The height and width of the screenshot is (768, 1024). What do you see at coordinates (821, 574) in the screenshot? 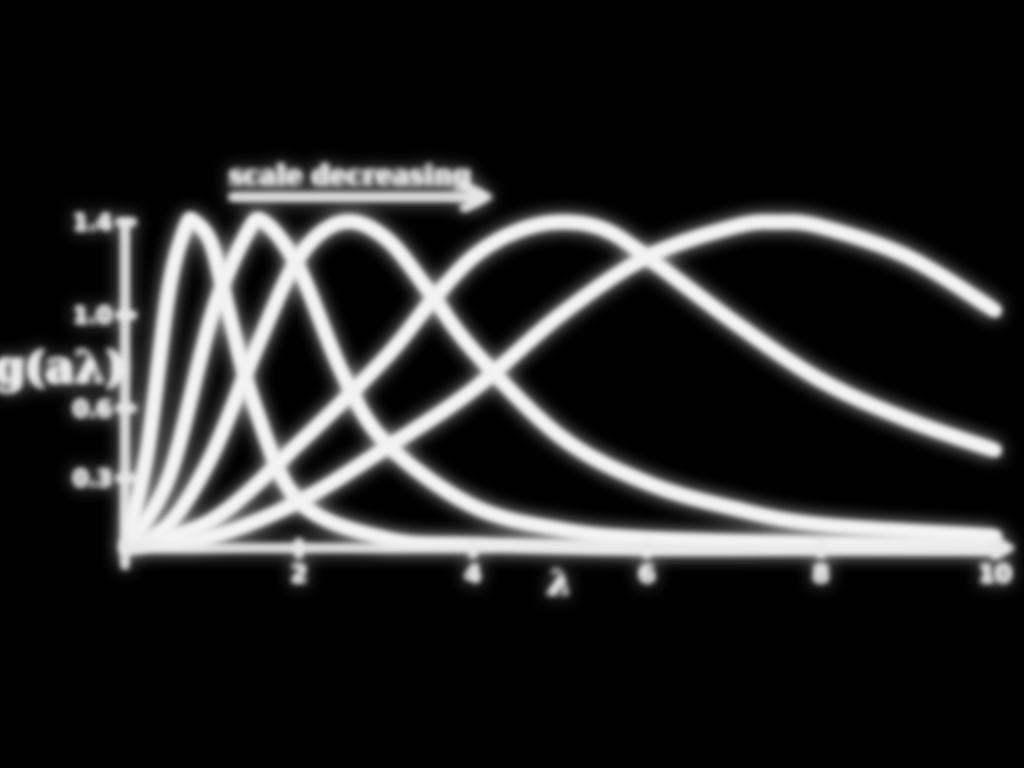
I see `x-tick-label: 8` at bounding box center [821, 574].